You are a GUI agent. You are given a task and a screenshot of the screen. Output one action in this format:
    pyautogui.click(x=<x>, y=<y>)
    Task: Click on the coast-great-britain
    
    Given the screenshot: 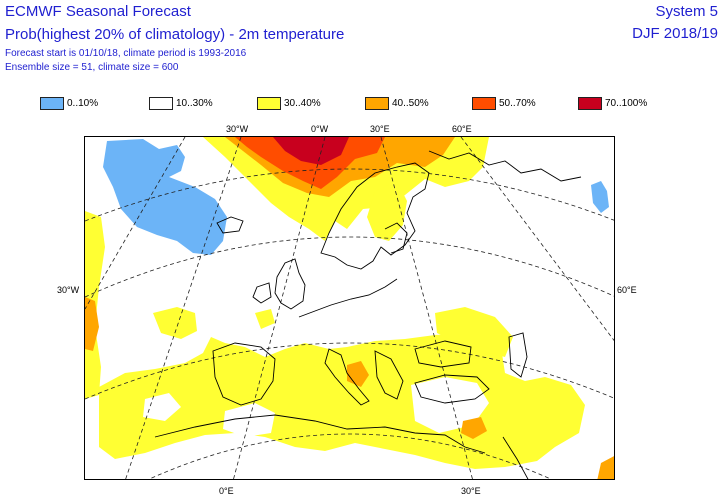 What is the action you would take?
    pyautogui.click(x=290, y=284)
    